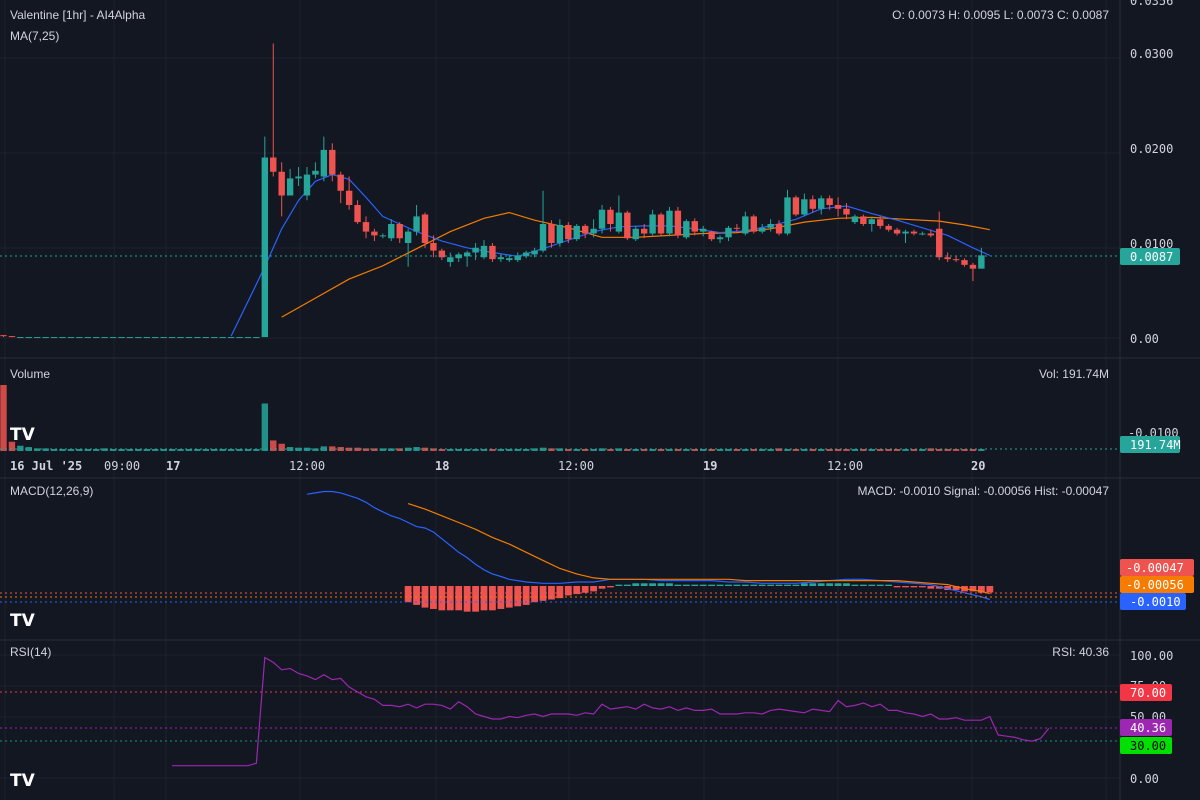 This screenshot has height=800, width=1200. What do you see at coordinates (1151, 656) in the screenshot?
I see `rsi-tick: 100.00` at bounding box center [1151, 656].